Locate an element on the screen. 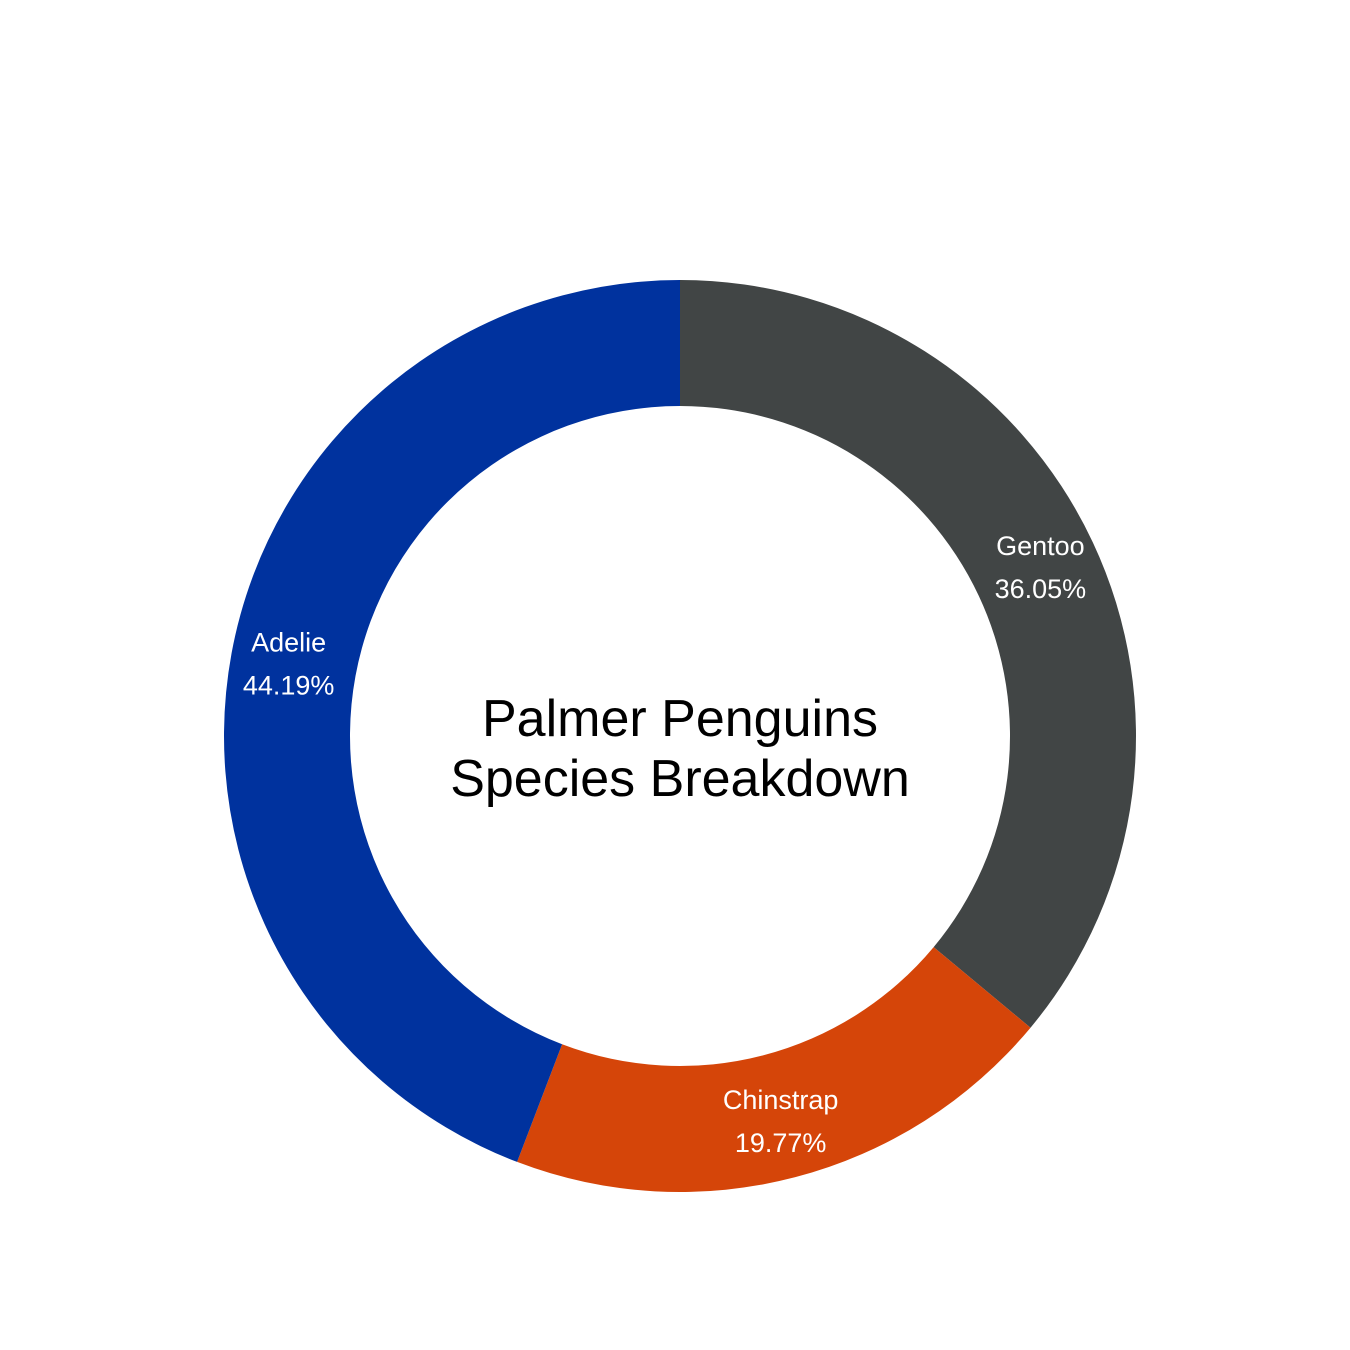  slice-label-chinstrap: Chinstrap is located at coordinates (781, 1100).